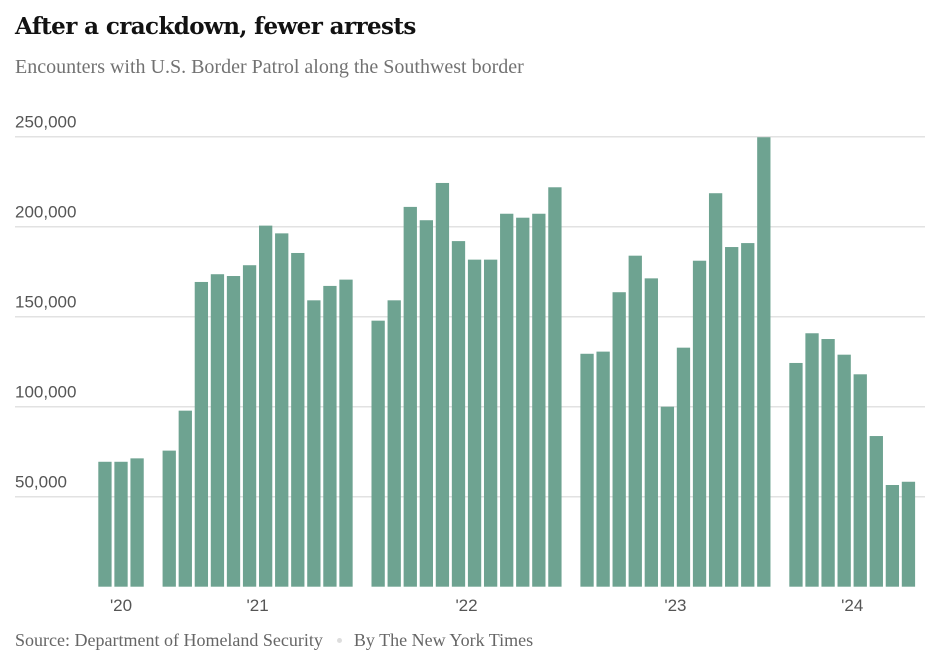  Describe the element at coordinates (45, 212) in the screenshot. I see `y-tick-label: 200,000` at that location.